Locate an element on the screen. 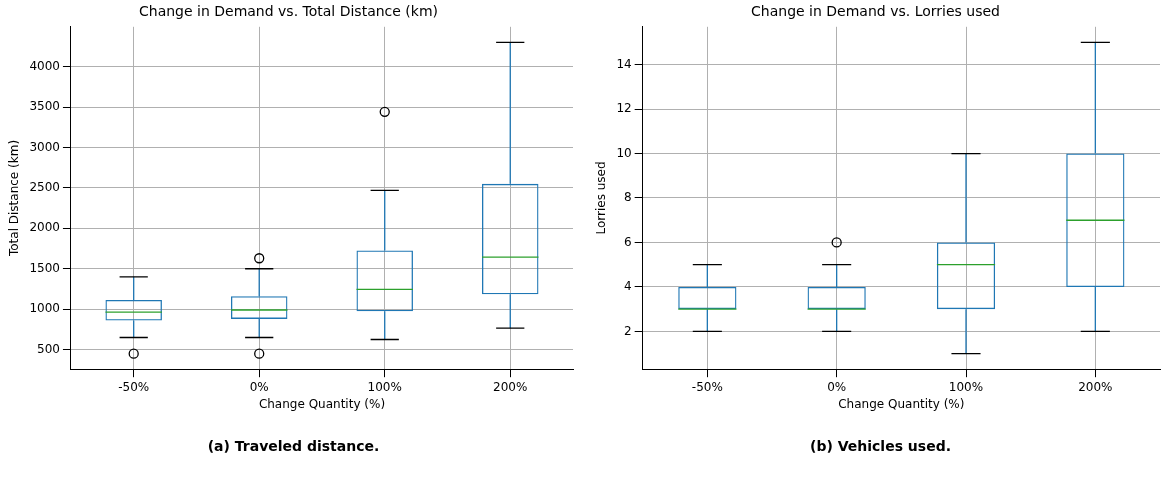  y-tick-label: 8 is located at coordinates (628, 197).